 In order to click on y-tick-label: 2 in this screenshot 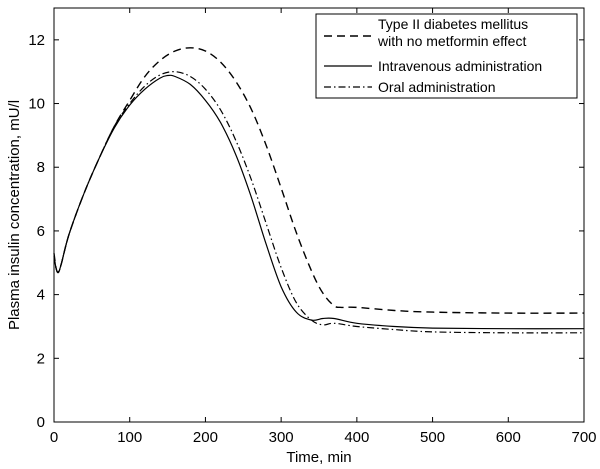, I will do `click(41, 358)`.